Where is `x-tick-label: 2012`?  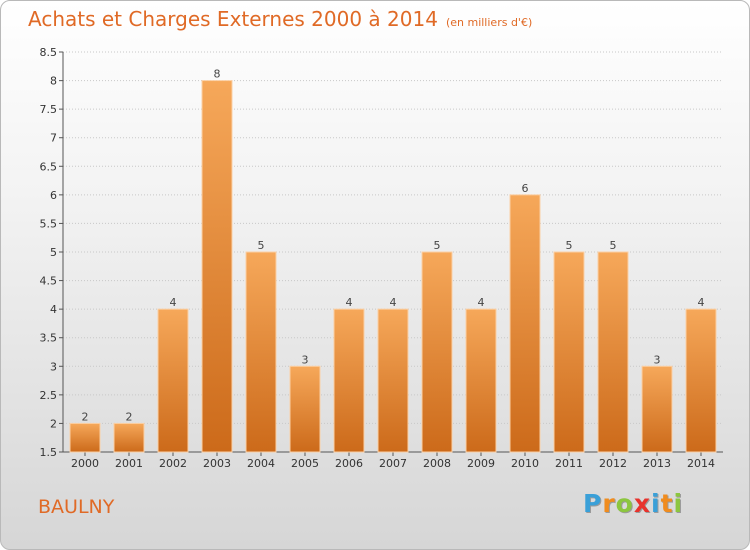
x-tick-label: 2012 is located at coordinates (613, 463).